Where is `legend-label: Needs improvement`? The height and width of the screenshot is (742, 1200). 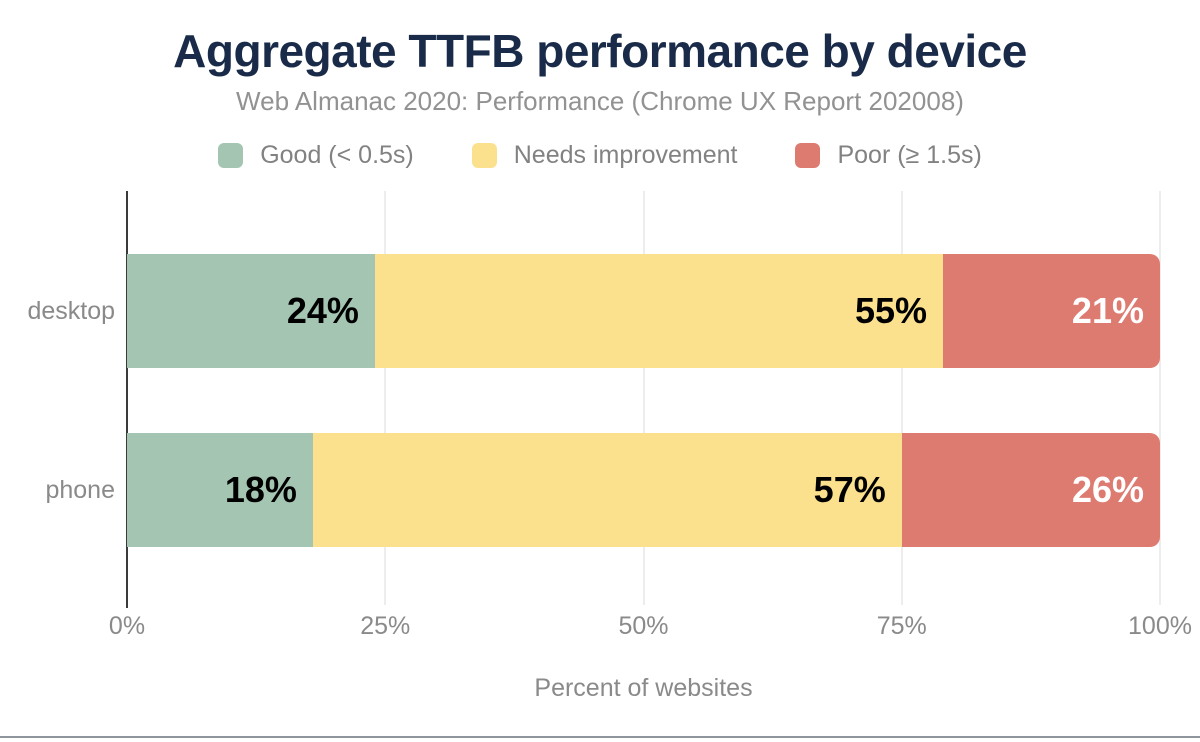 legend-label: Needs improvement is located at coordinates (625, 154).